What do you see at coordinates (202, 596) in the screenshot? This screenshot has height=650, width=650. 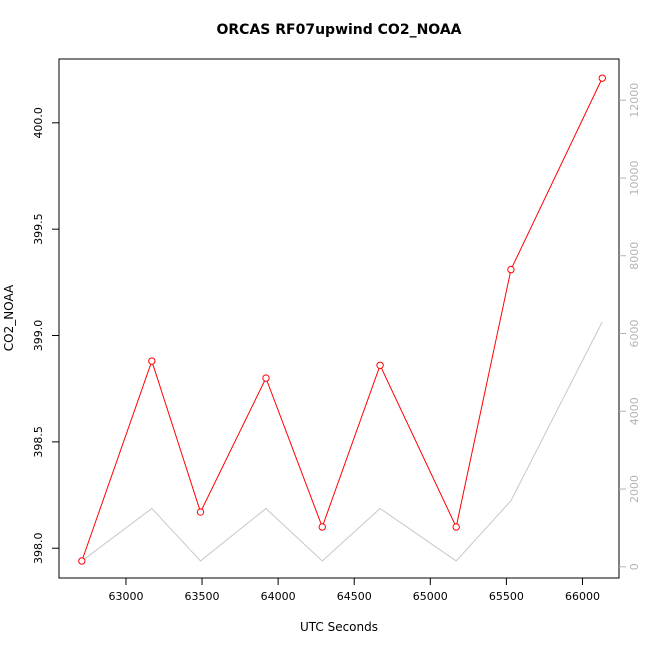 I see `x-tick-label: 63500` at bounding box center [202, 596].